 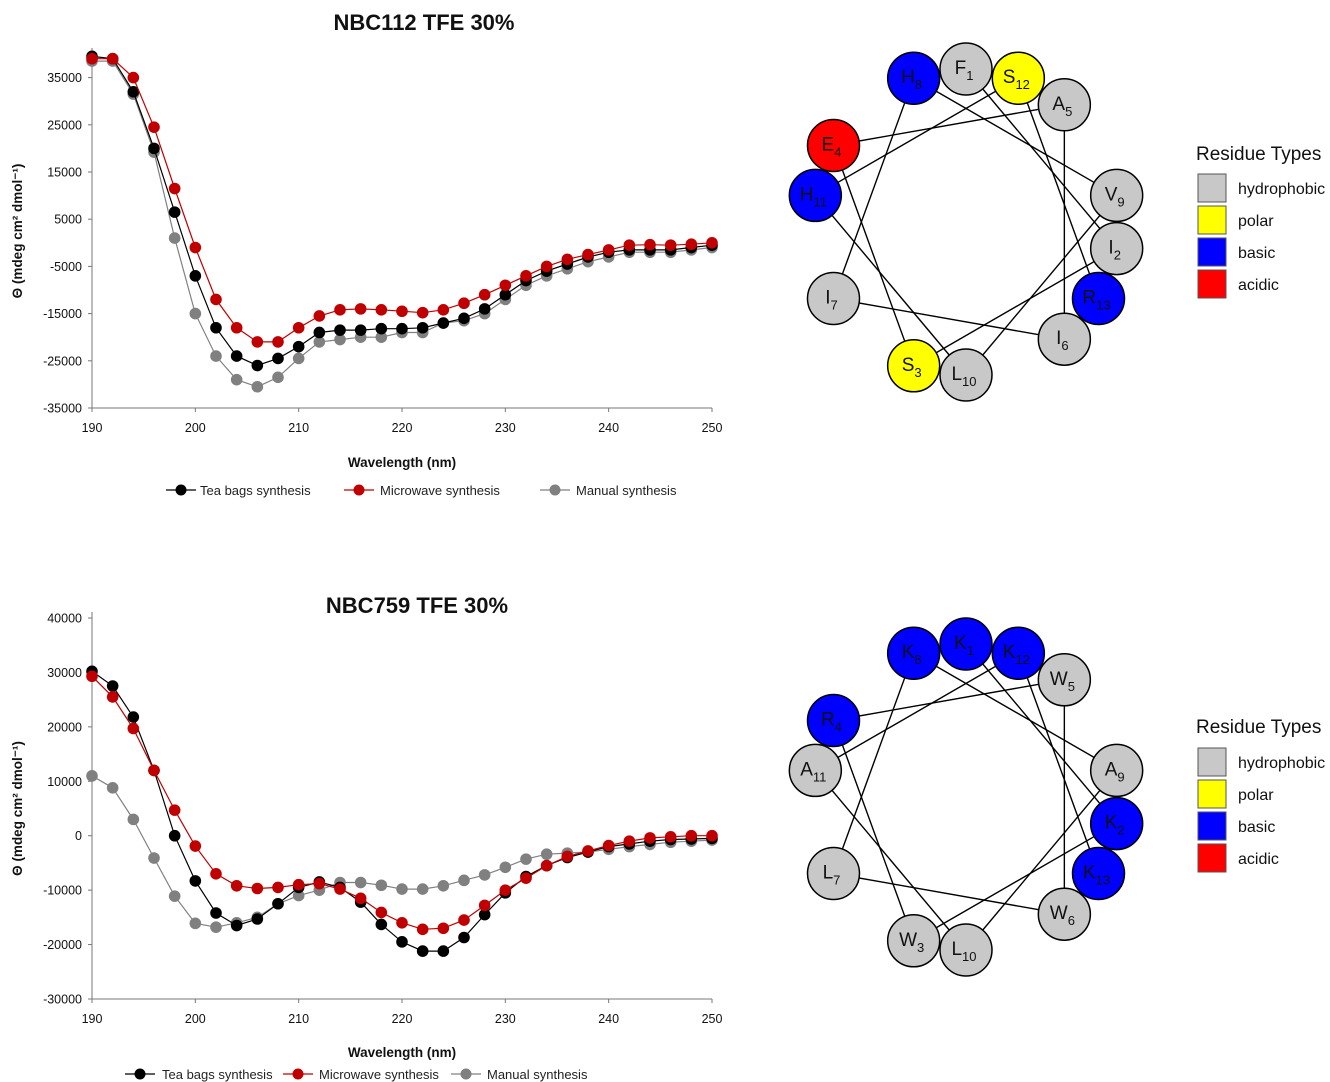 I want to click on legend-label: Tea bags synthesis, so click(x=255, y=490).